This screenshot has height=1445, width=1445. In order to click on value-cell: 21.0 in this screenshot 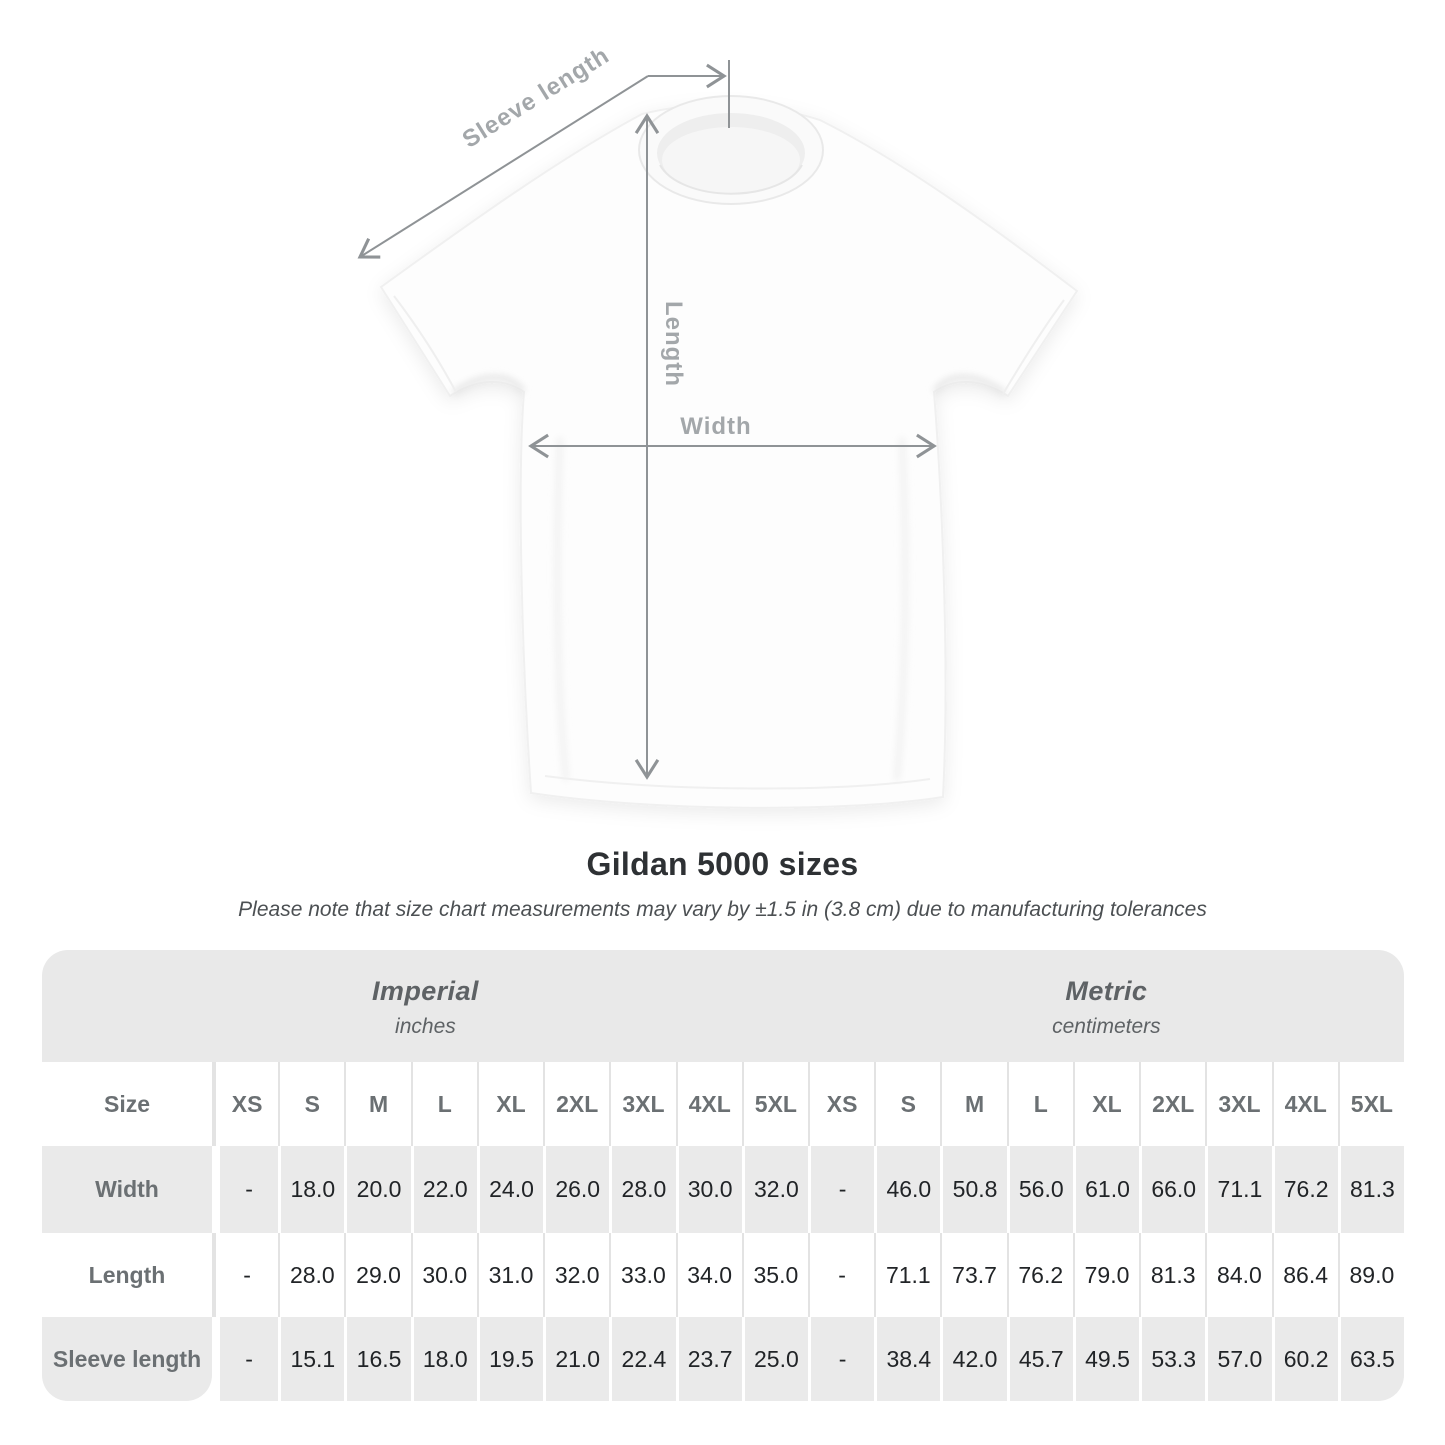, I will do `click(576, 1359)`.